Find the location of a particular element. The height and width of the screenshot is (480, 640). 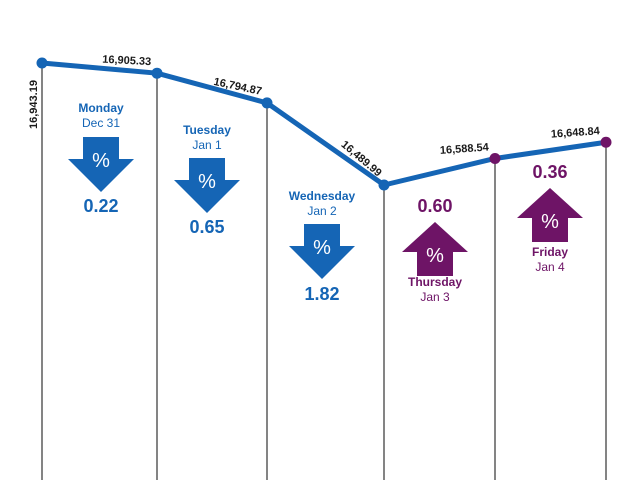

percent-change-value: 1.82 is located at coordinates (321, 294).